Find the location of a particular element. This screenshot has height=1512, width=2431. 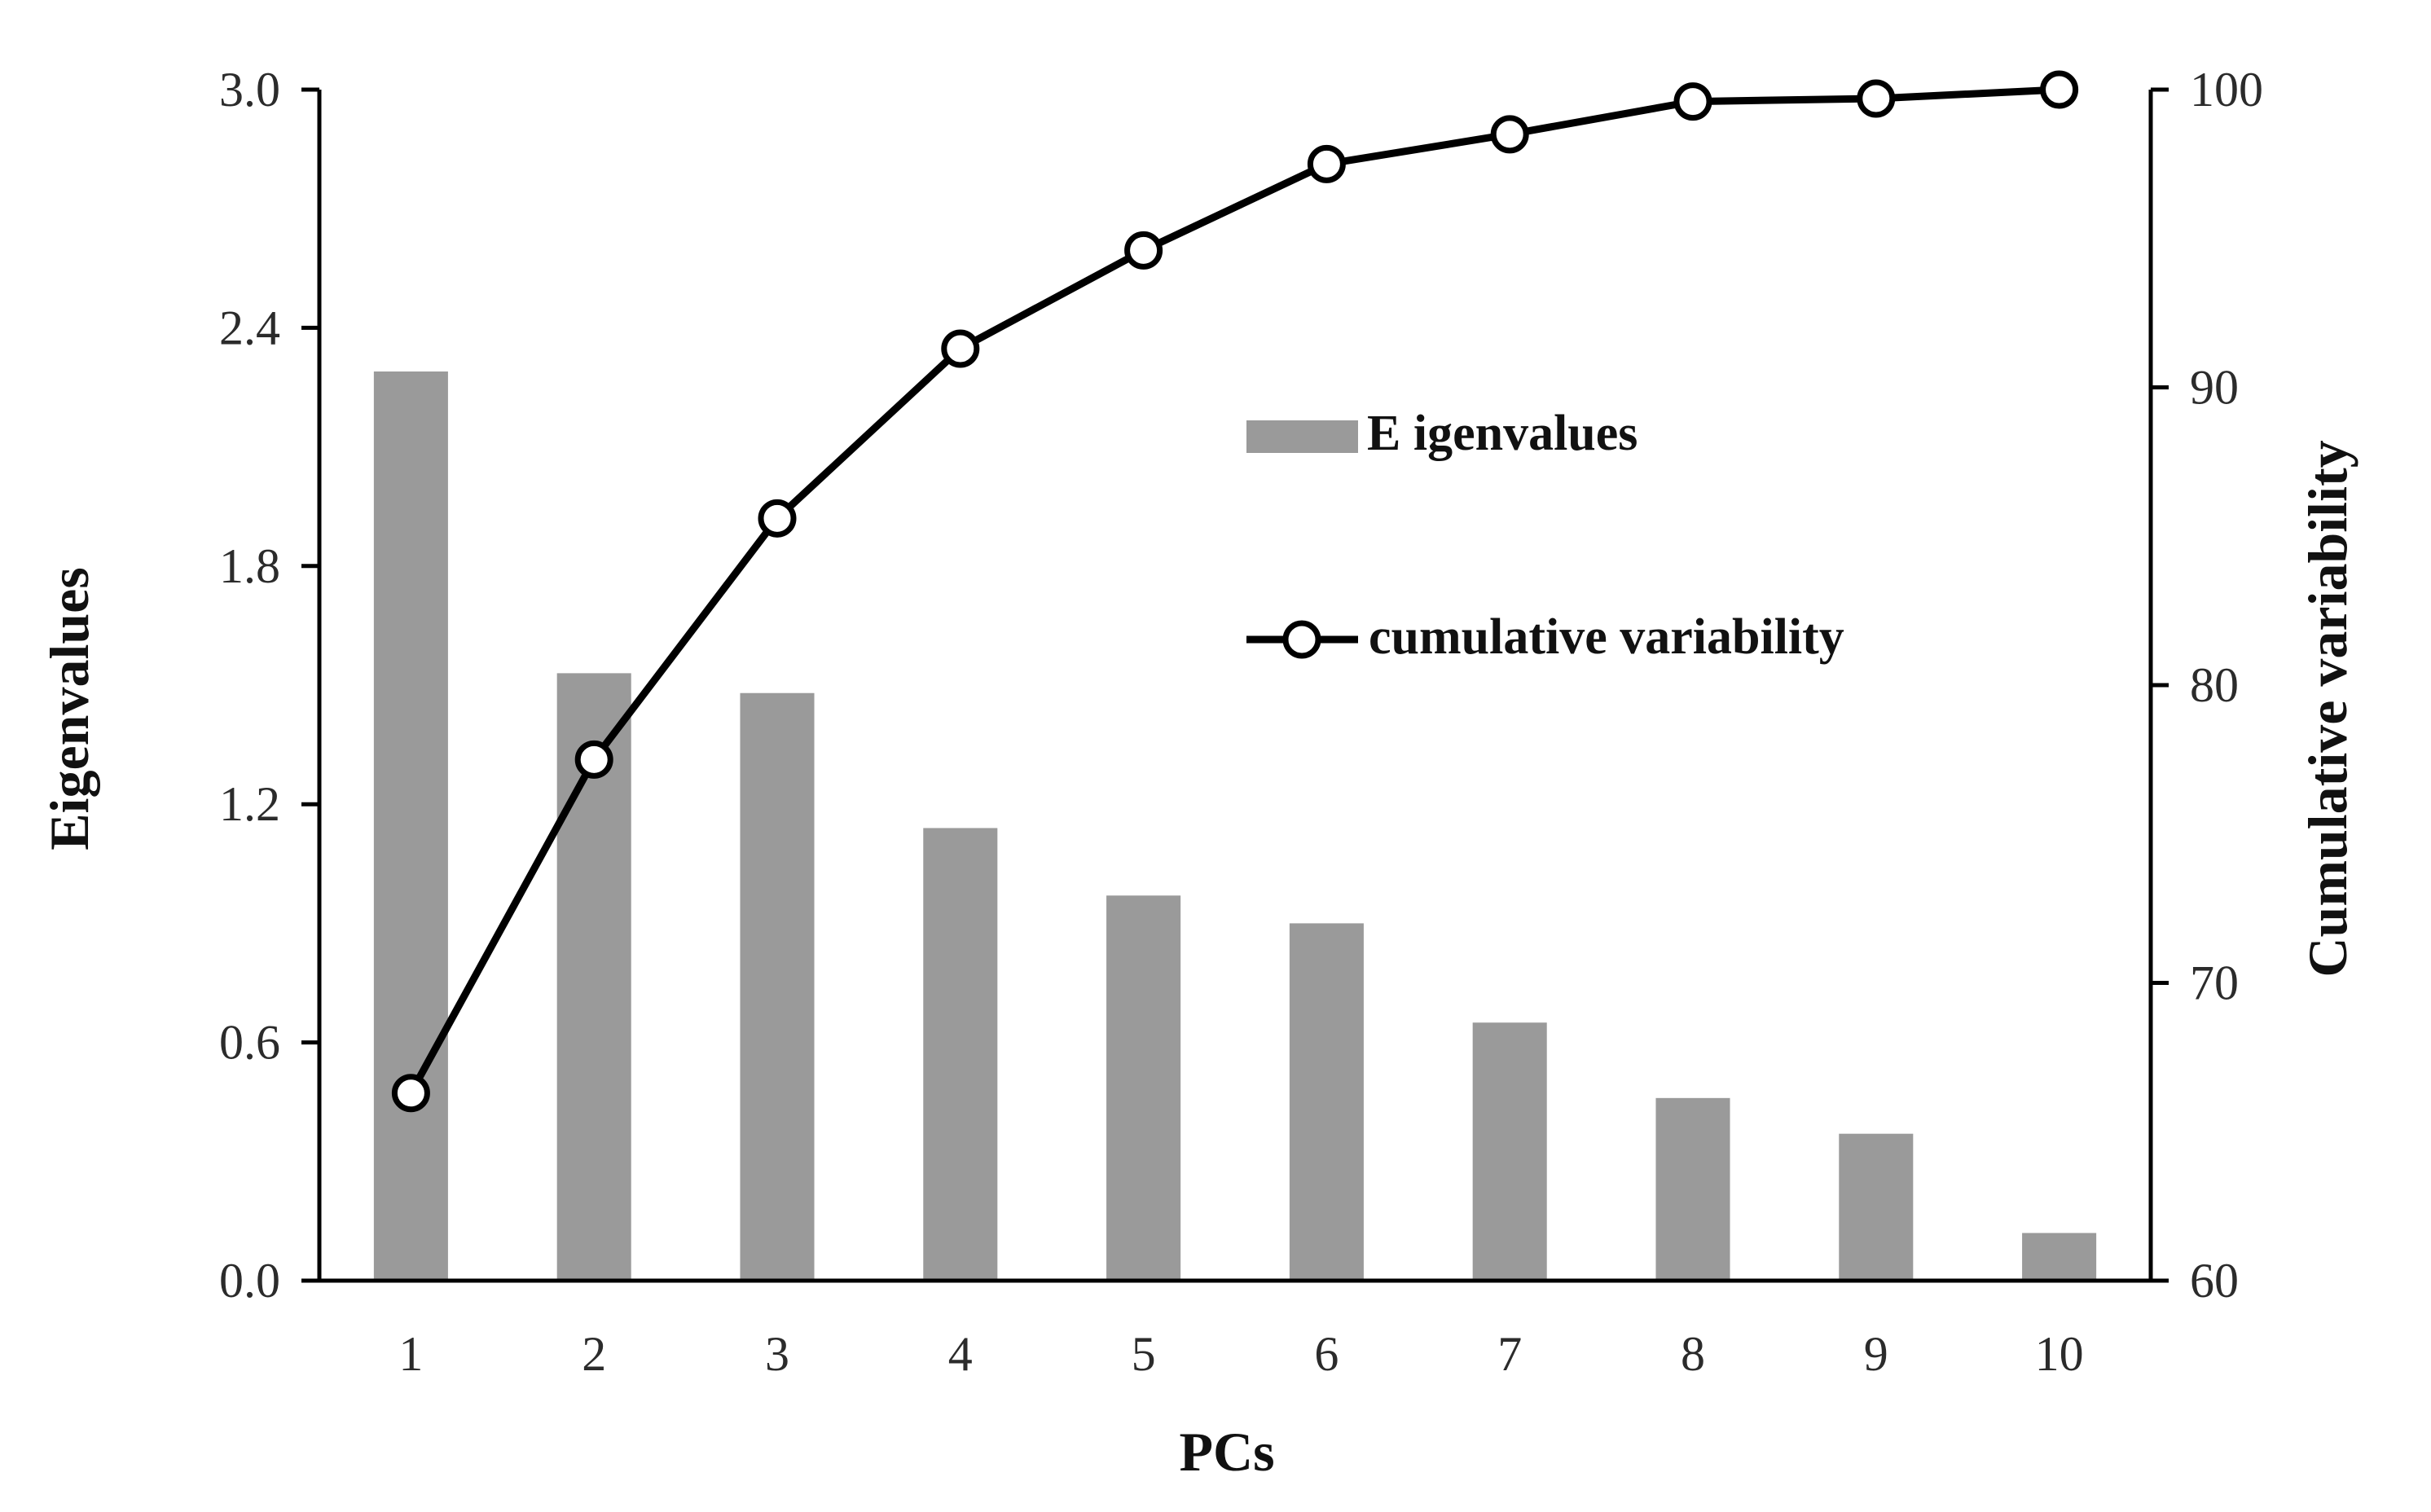

legend-bar-swatch is located at coordinates (1302, 436).